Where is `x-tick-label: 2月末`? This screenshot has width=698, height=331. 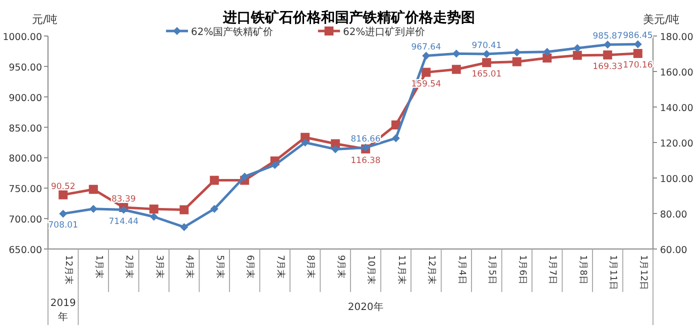 x-tick-label: 2月末 is located at coordinates (129, 267).